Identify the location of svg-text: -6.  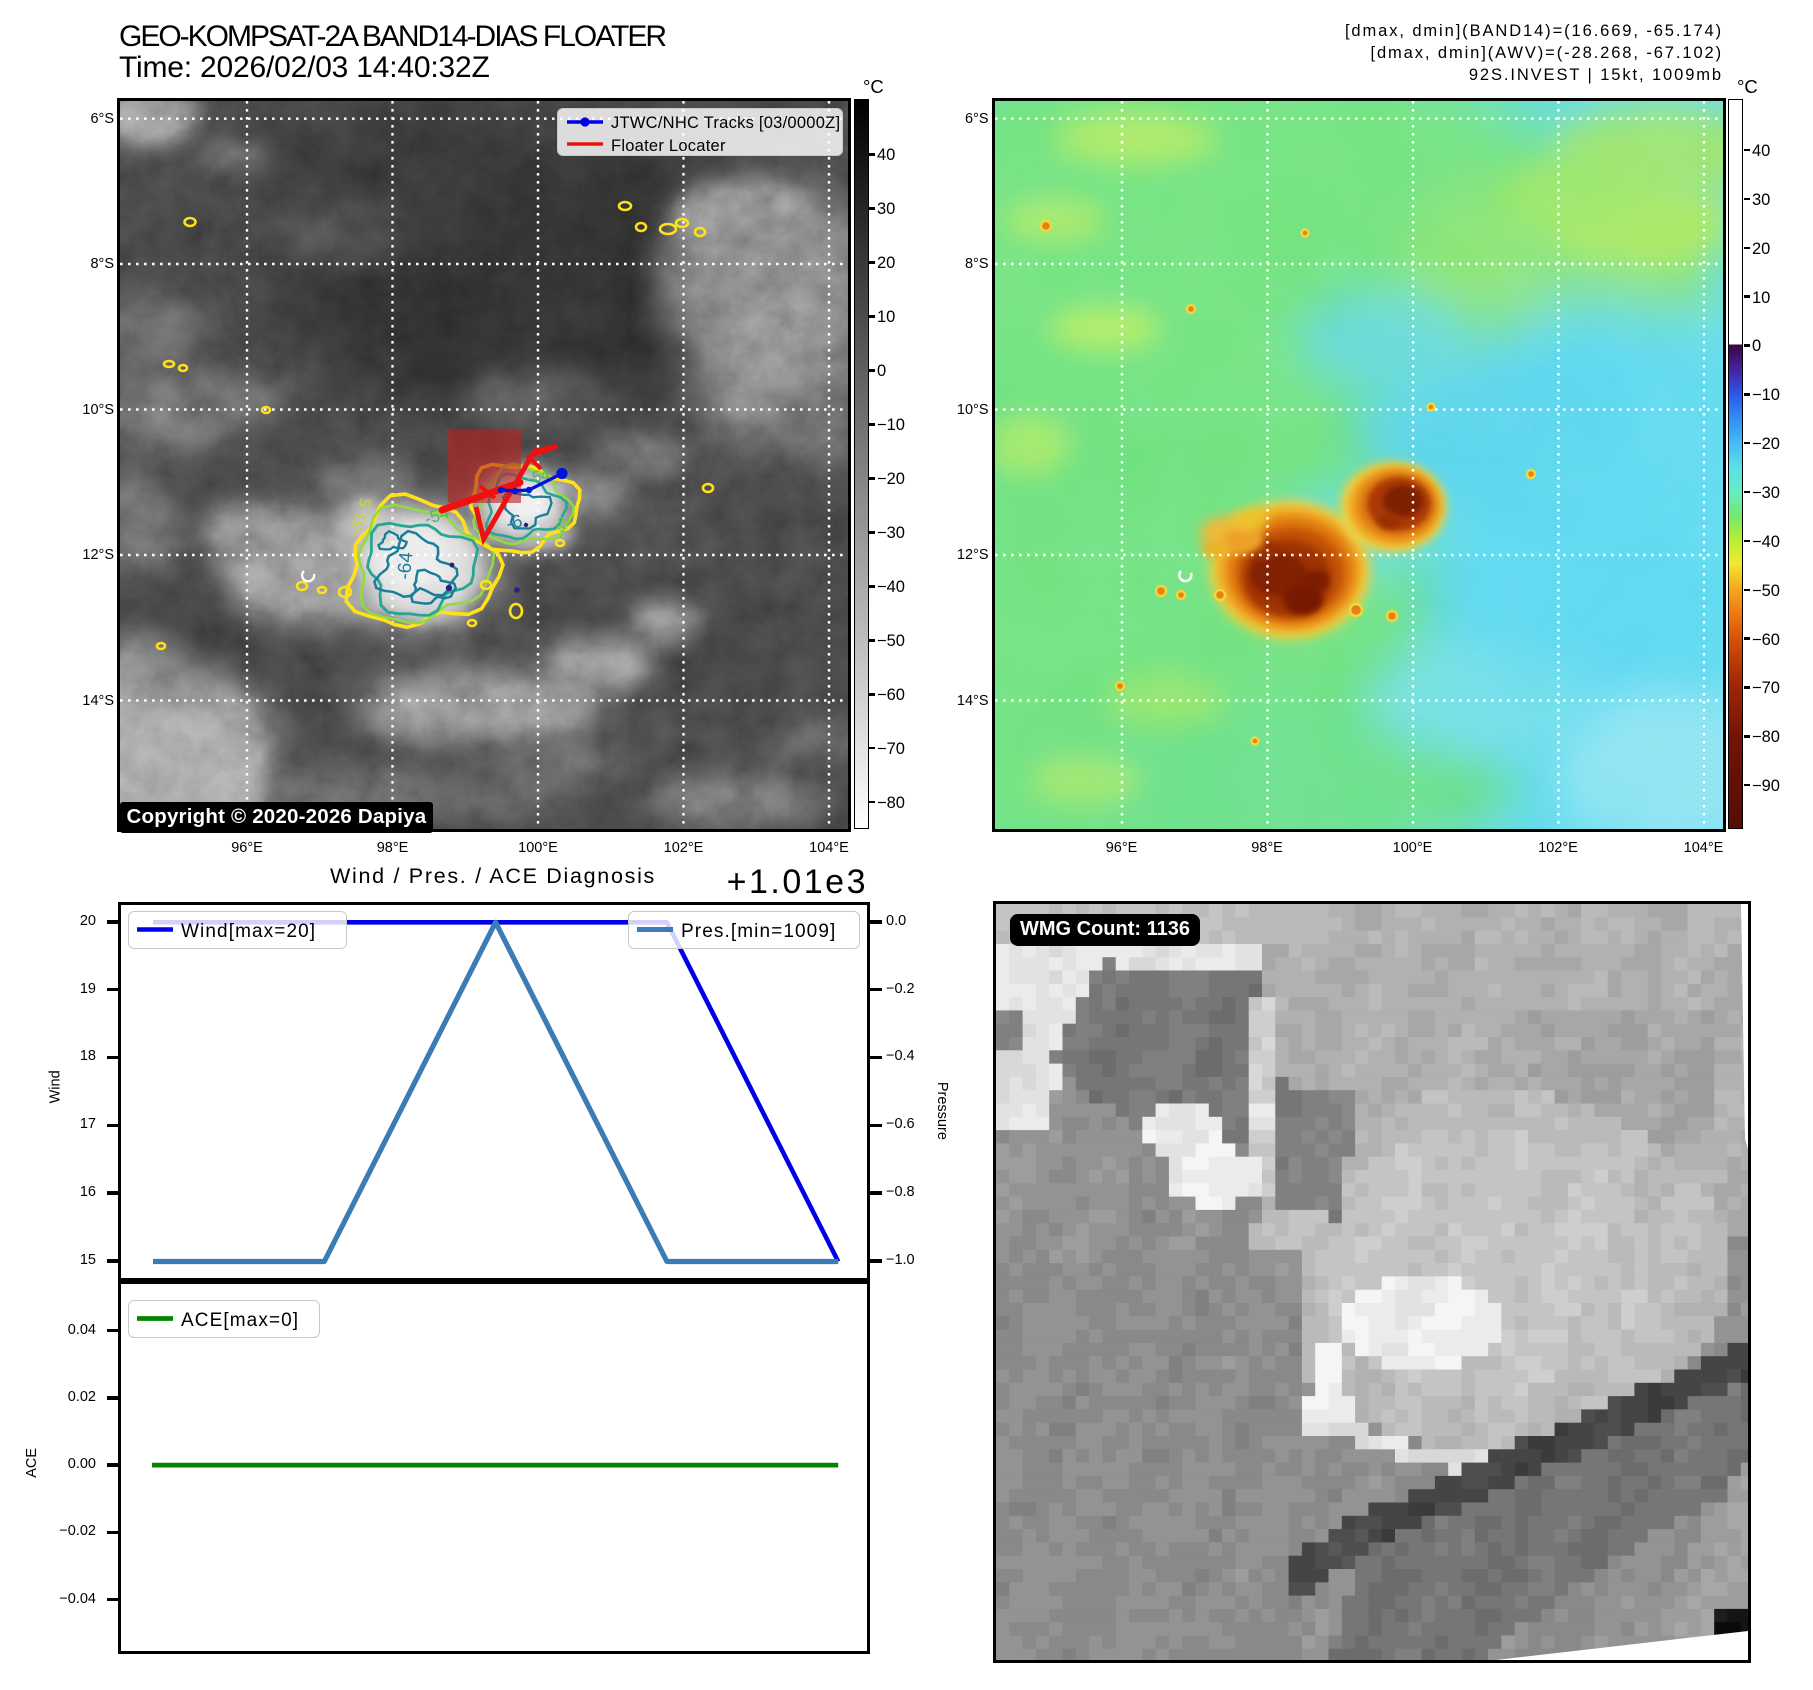
(514, 521).